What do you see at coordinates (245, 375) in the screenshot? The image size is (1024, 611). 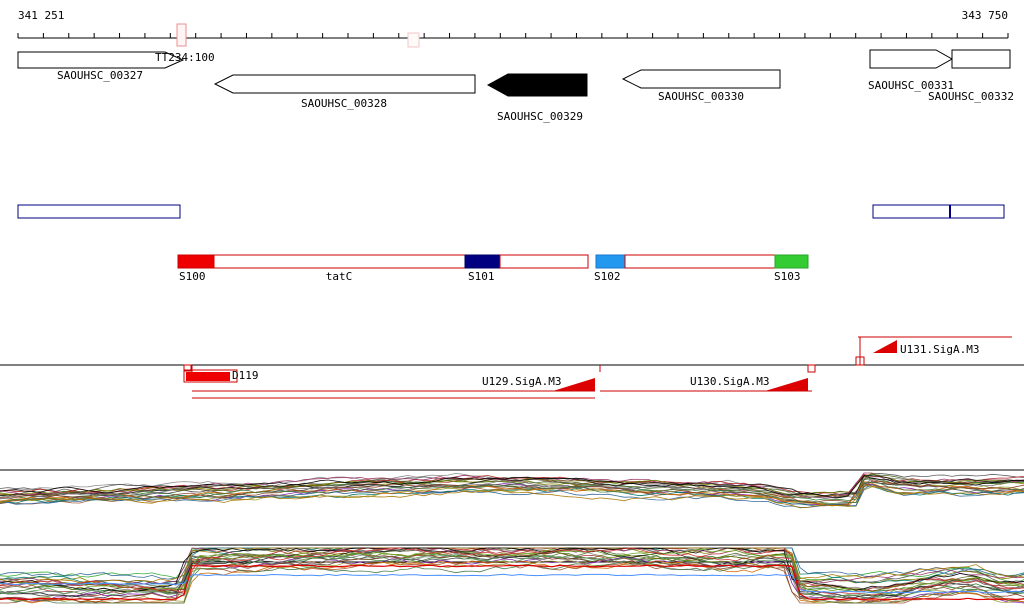 I see `feature-label-d119: D119` at bounding box center [245, 375].